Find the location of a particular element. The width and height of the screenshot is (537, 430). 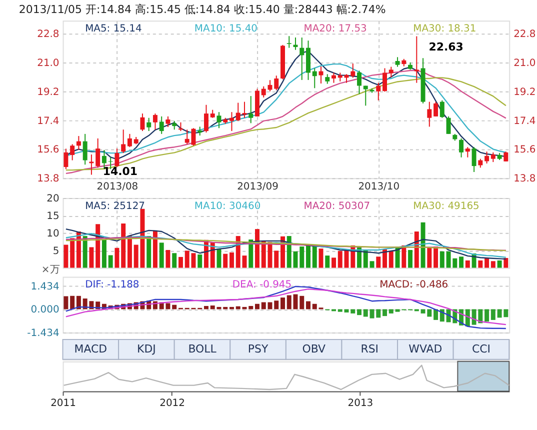

y-axis-title: ×万 is located at coordinates (50, 270).